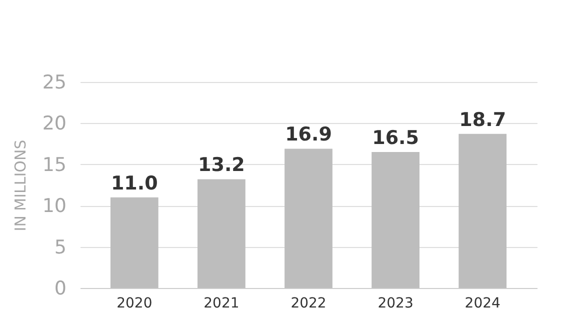  Describe the element at coordinates (20, 186) in the screenshot. I see `y-axis-title: IN MILLIONS` at that location.